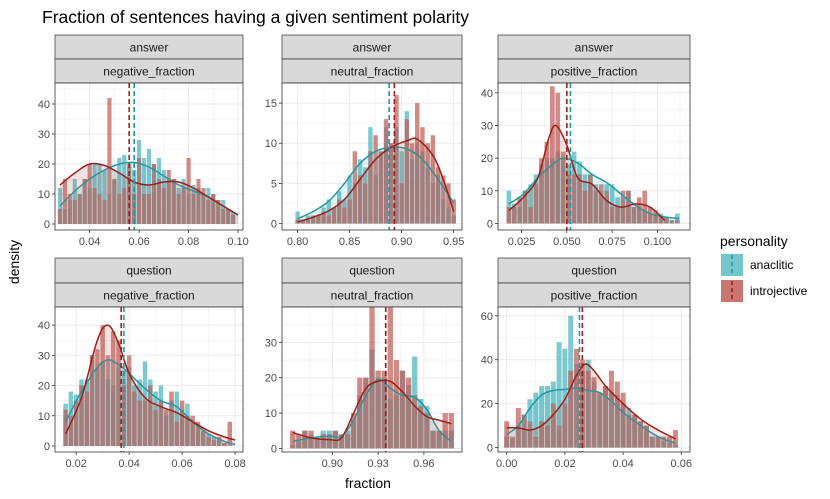  Describe the element at coordinates (612, 242) in the screenshot. I see `x-tick-label: 0.075` at that location.